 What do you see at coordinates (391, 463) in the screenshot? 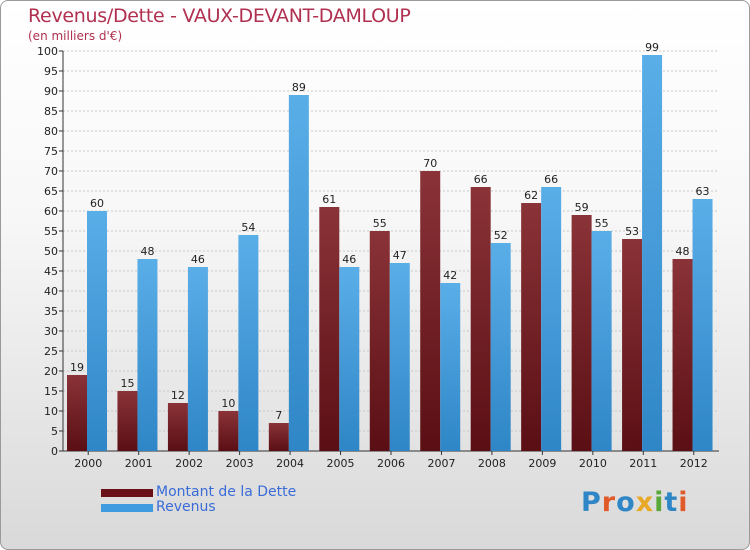
I see `x-tick-label: 2006` at bounding box center [391, 463].